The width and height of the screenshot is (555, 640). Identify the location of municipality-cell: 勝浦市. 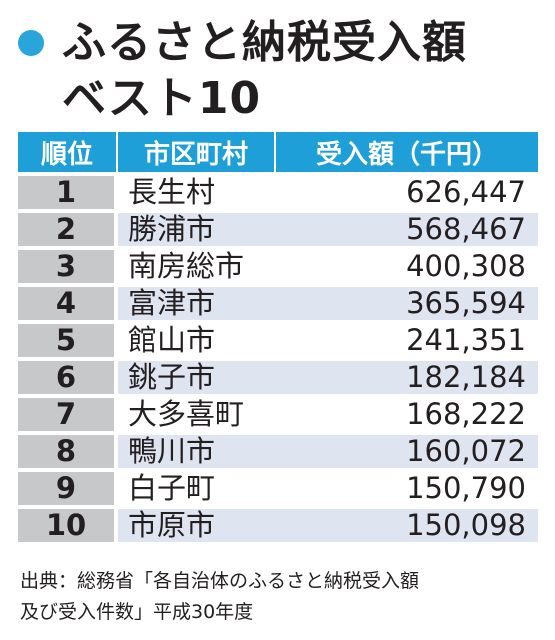
(197, 229).